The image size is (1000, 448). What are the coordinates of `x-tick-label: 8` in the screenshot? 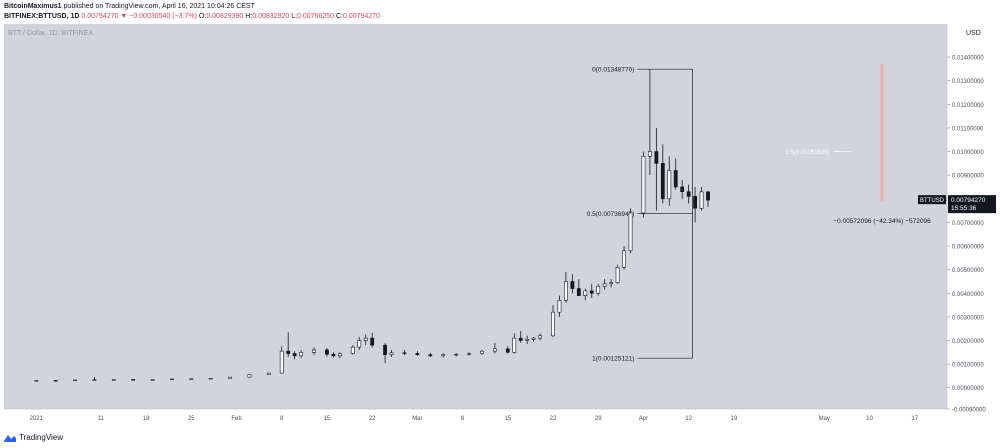 It's located at (282, 419).